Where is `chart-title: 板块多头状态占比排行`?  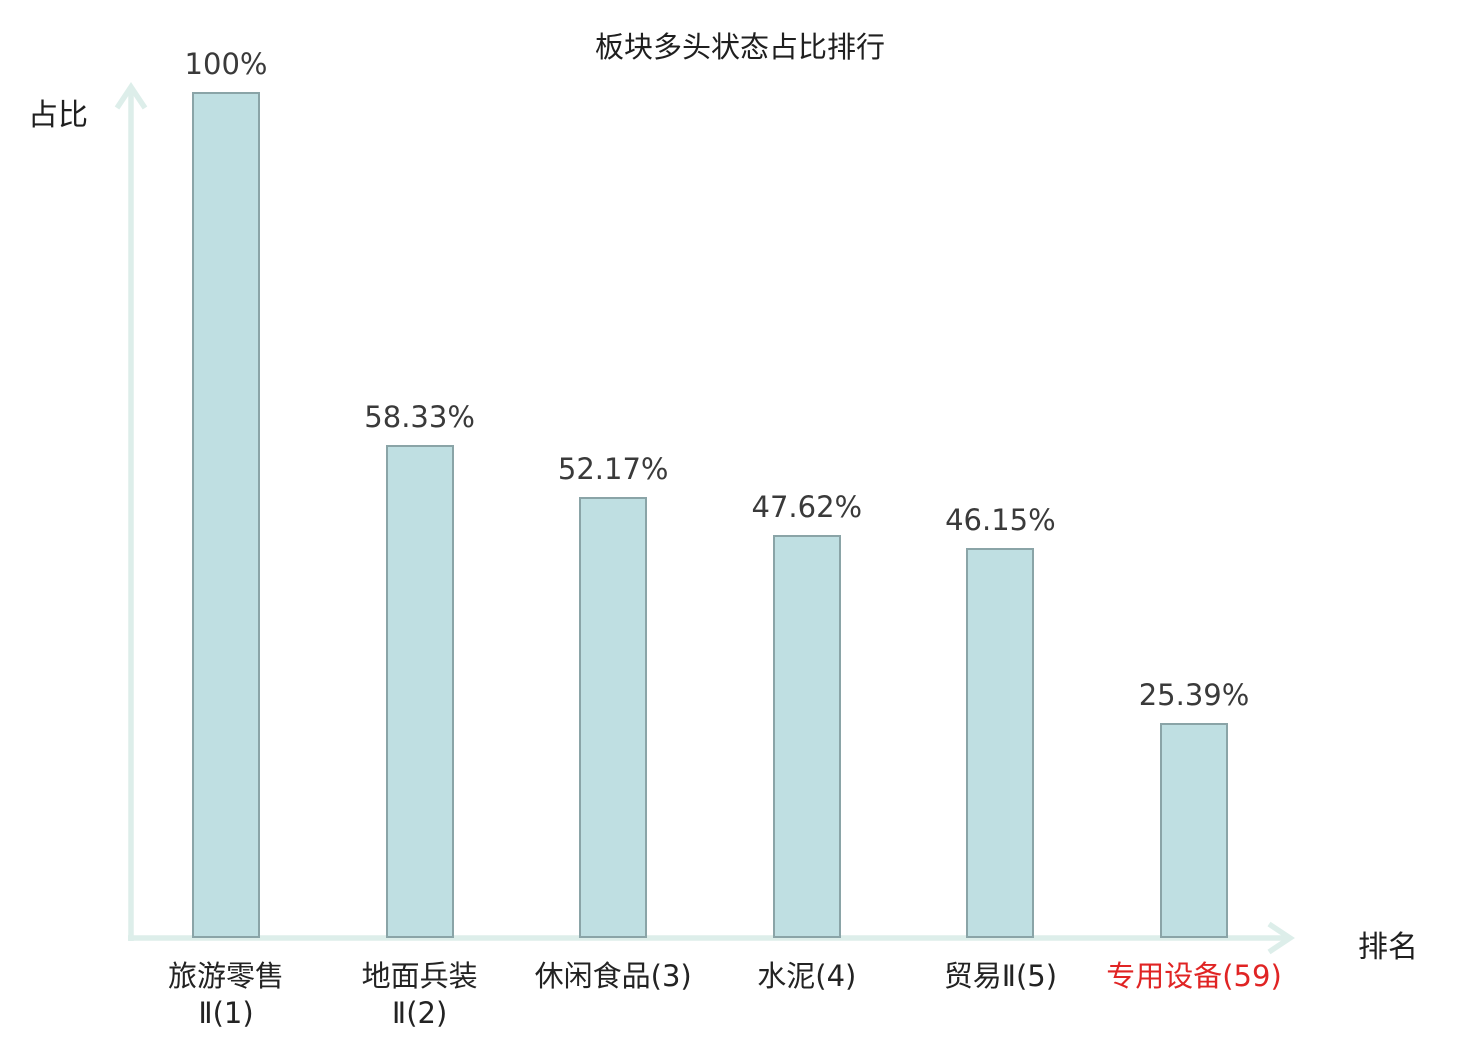
chart-title: 板块多头状态占比排行 is located at coordinates (739, 47).